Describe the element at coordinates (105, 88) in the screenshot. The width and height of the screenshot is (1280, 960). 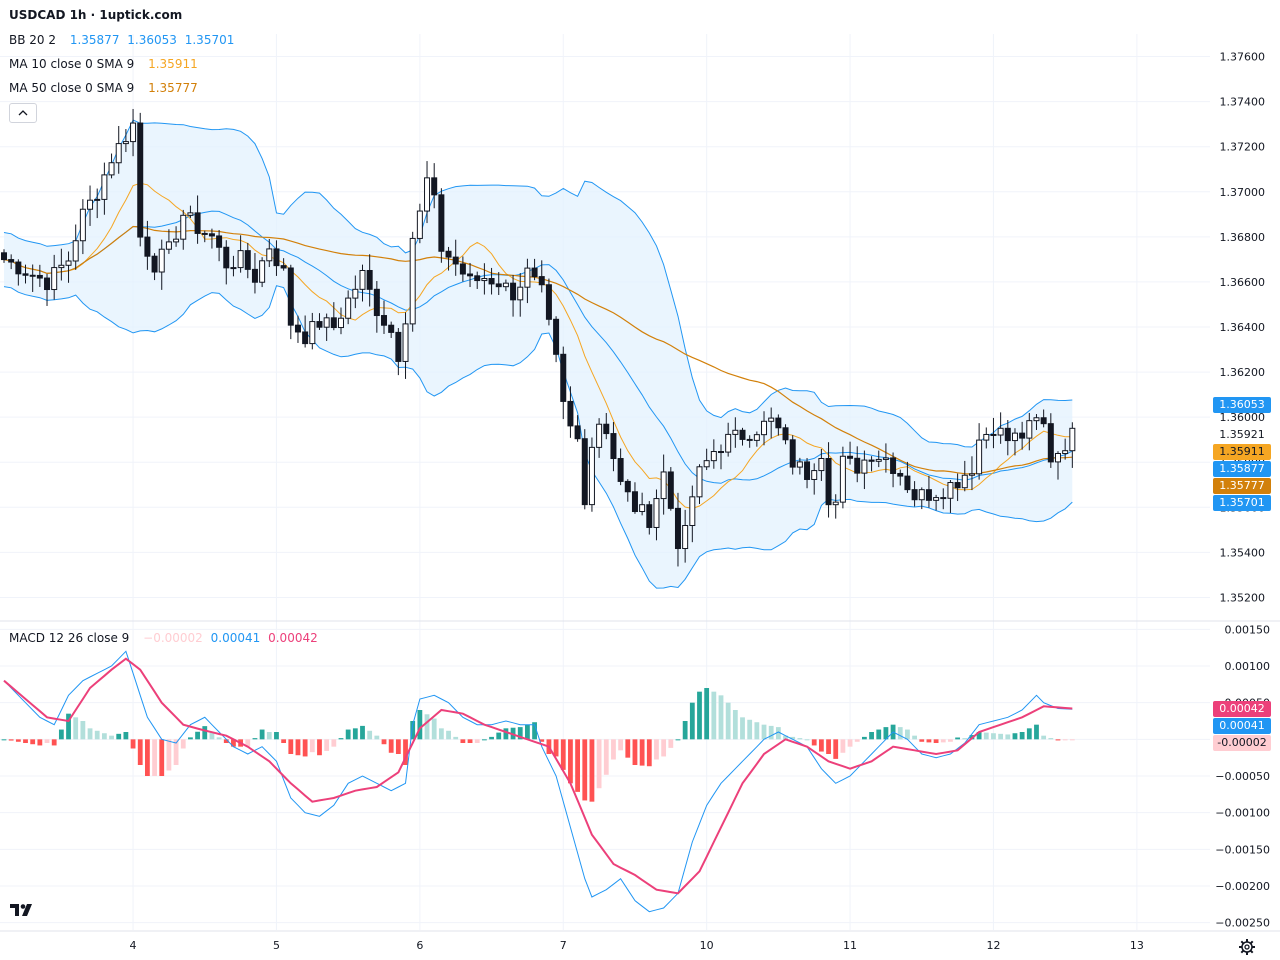
I see `legend-ma50: MA 50 close 0 SMA 9 1.35777` at that location.